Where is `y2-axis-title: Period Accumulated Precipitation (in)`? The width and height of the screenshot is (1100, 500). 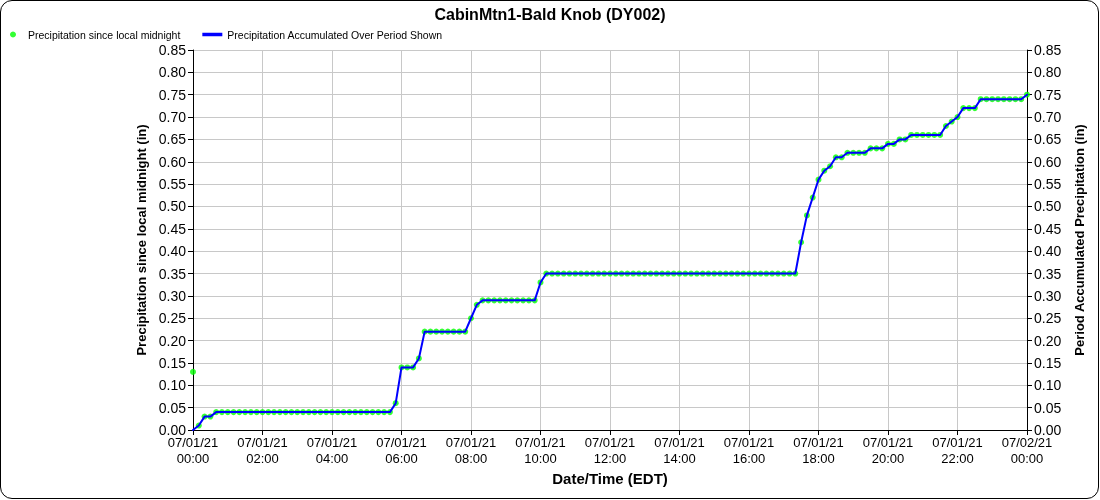
y2-axis-title: Period Accumulated Precipitation (in) is located at coordinates (1079, 240).